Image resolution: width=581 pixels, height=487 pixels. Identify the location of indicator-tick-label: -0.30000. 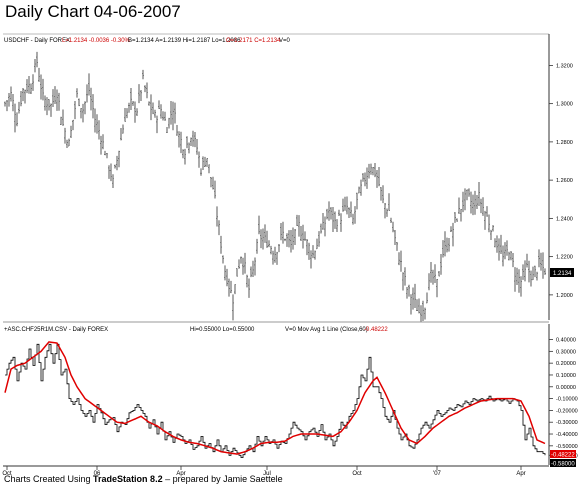
(567, 423).